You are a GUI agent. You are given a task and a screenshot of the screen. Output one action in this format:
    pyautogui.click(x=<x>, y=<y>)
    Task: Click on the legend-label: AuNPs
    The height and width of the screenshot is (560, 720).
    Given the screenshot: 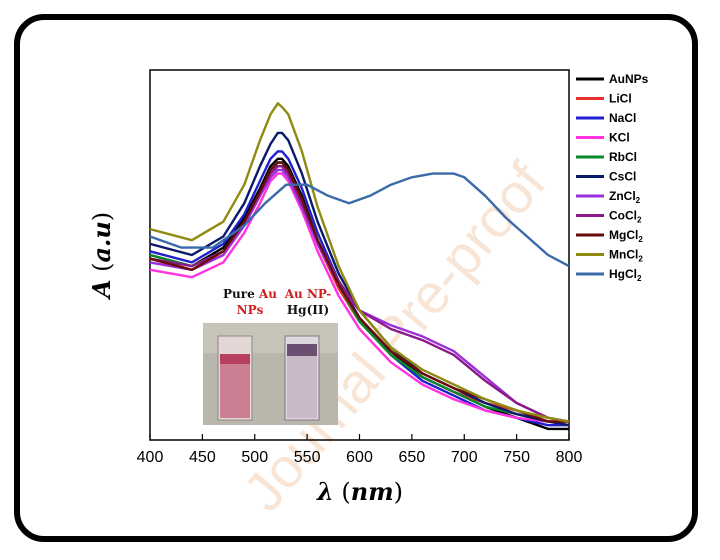 What is the action you would take?
    pyautogui.click(x=629, y=79)
    